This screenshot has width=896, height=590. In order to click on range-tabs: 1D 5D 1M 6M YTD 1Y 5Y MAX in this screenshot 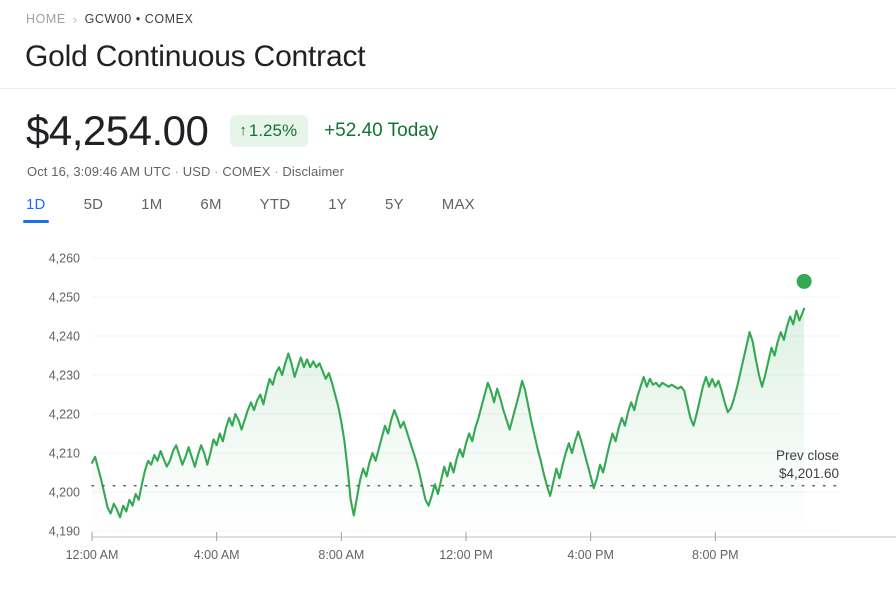, I will do `click(249, 207)`.